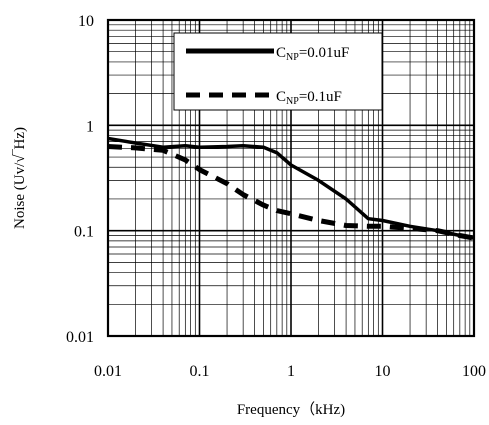 The width and height of the screenshot is (489, 425). What do you see at coordinates (20, 178) in the screenshot?
I see `y-axis-label: Noise (Uv/√‾Hz)` at bounding box center [20, 178].